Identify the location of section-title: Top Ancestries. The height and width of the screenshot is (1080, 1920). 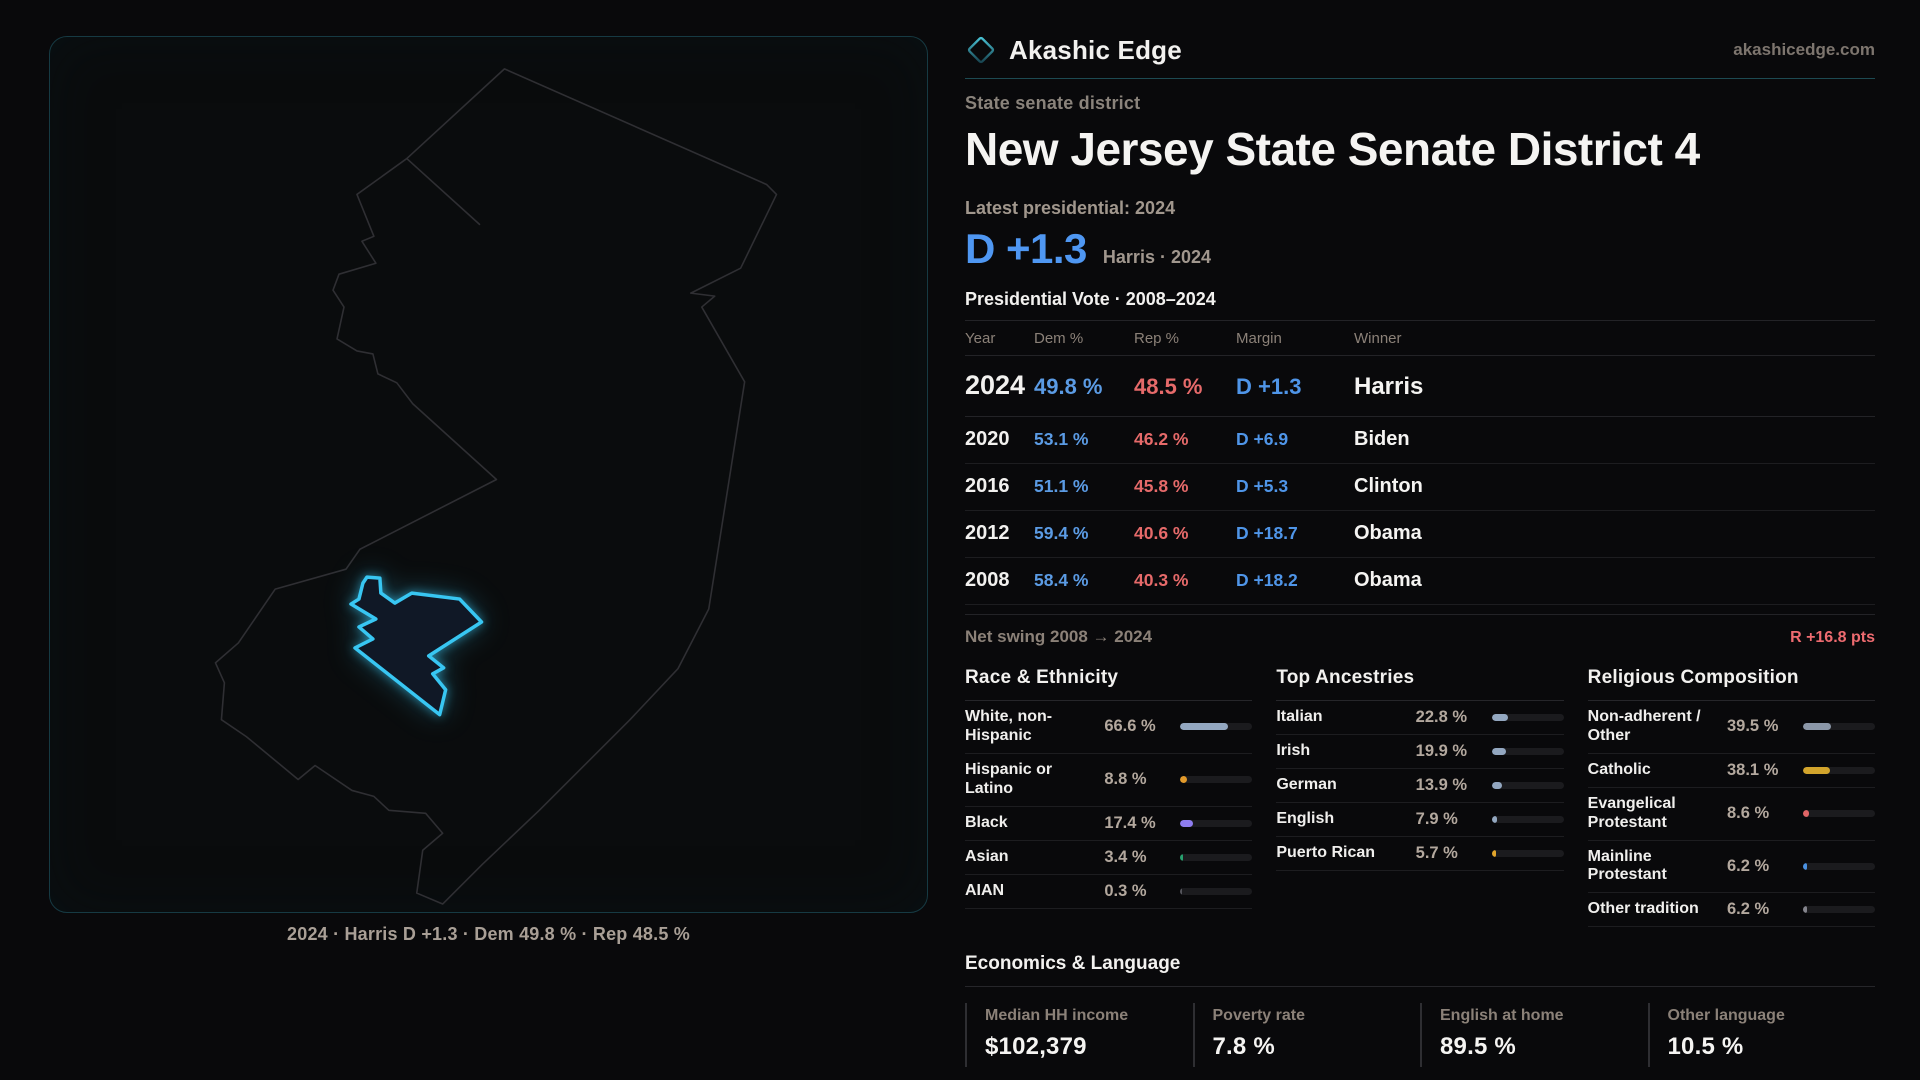
(1420, 684).